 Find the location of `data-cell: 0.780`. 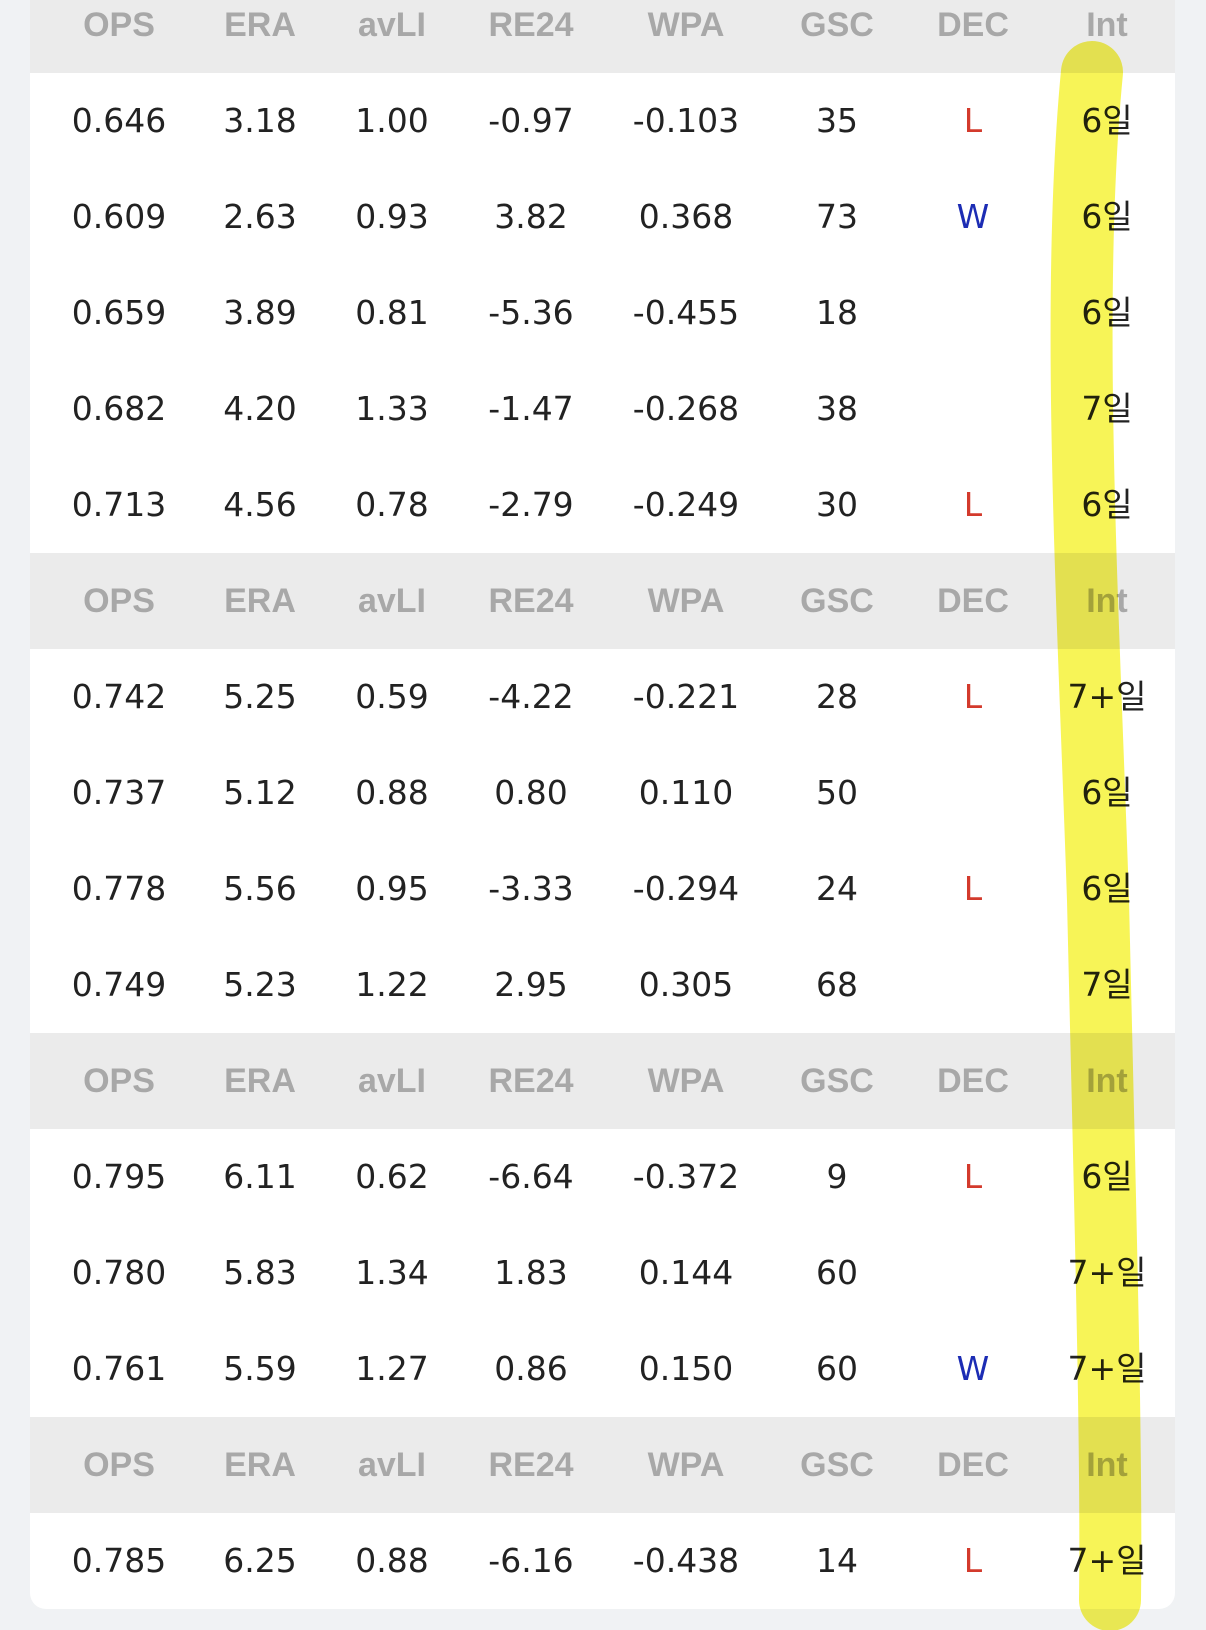

data-cell: 0.780 is located at coordinates (119, 1272).